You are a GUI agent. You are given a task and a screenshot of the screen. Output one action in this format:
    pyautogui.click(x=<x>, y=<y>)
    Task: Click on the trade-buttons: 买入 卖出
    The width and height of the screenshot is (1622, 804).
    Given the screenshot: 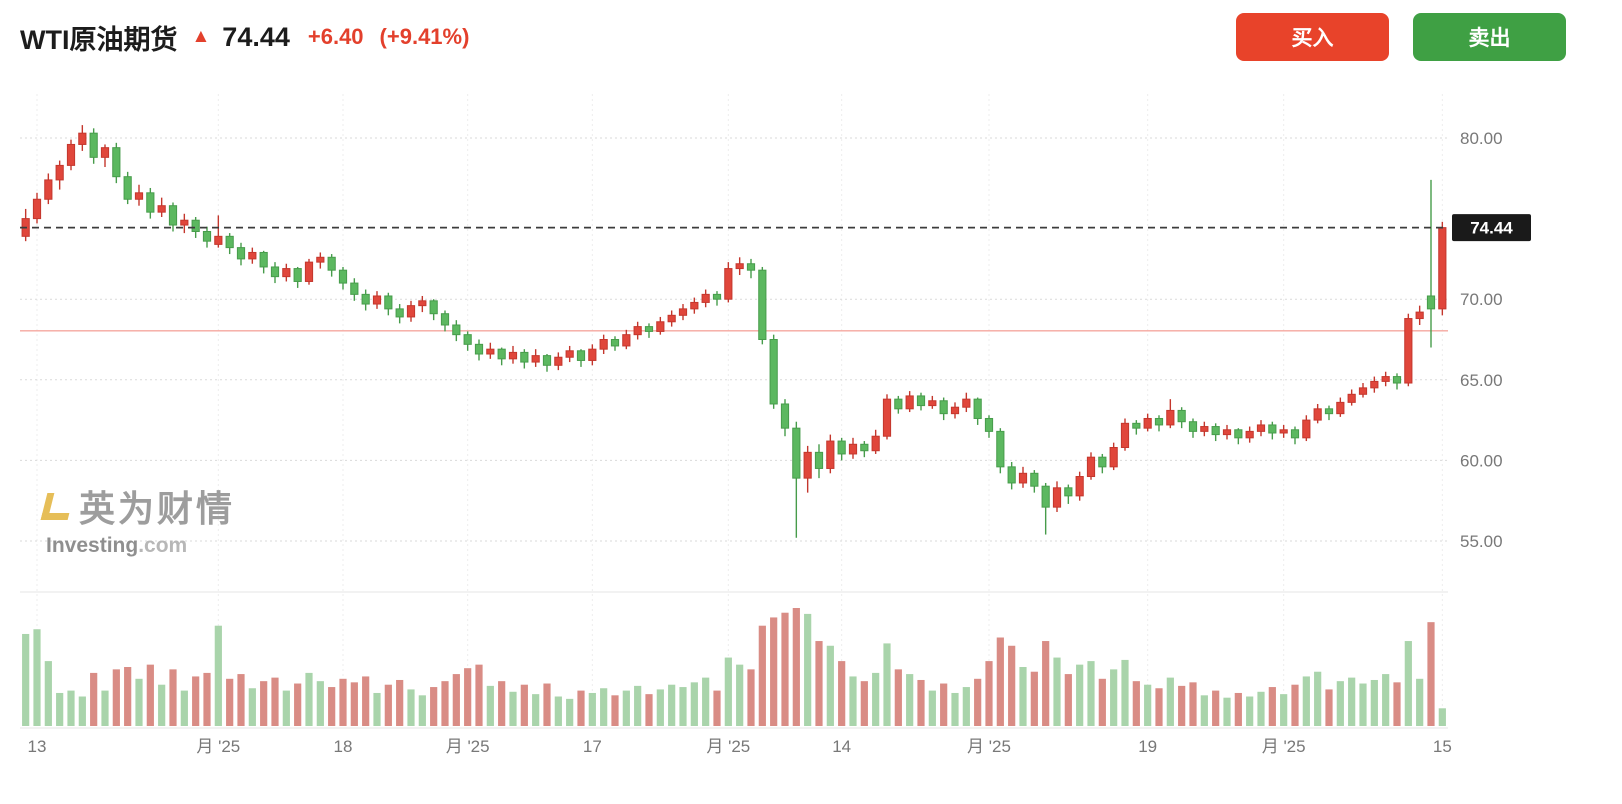 What is the action you would take?
    pyautogui.click(x=1401, y=37)
    